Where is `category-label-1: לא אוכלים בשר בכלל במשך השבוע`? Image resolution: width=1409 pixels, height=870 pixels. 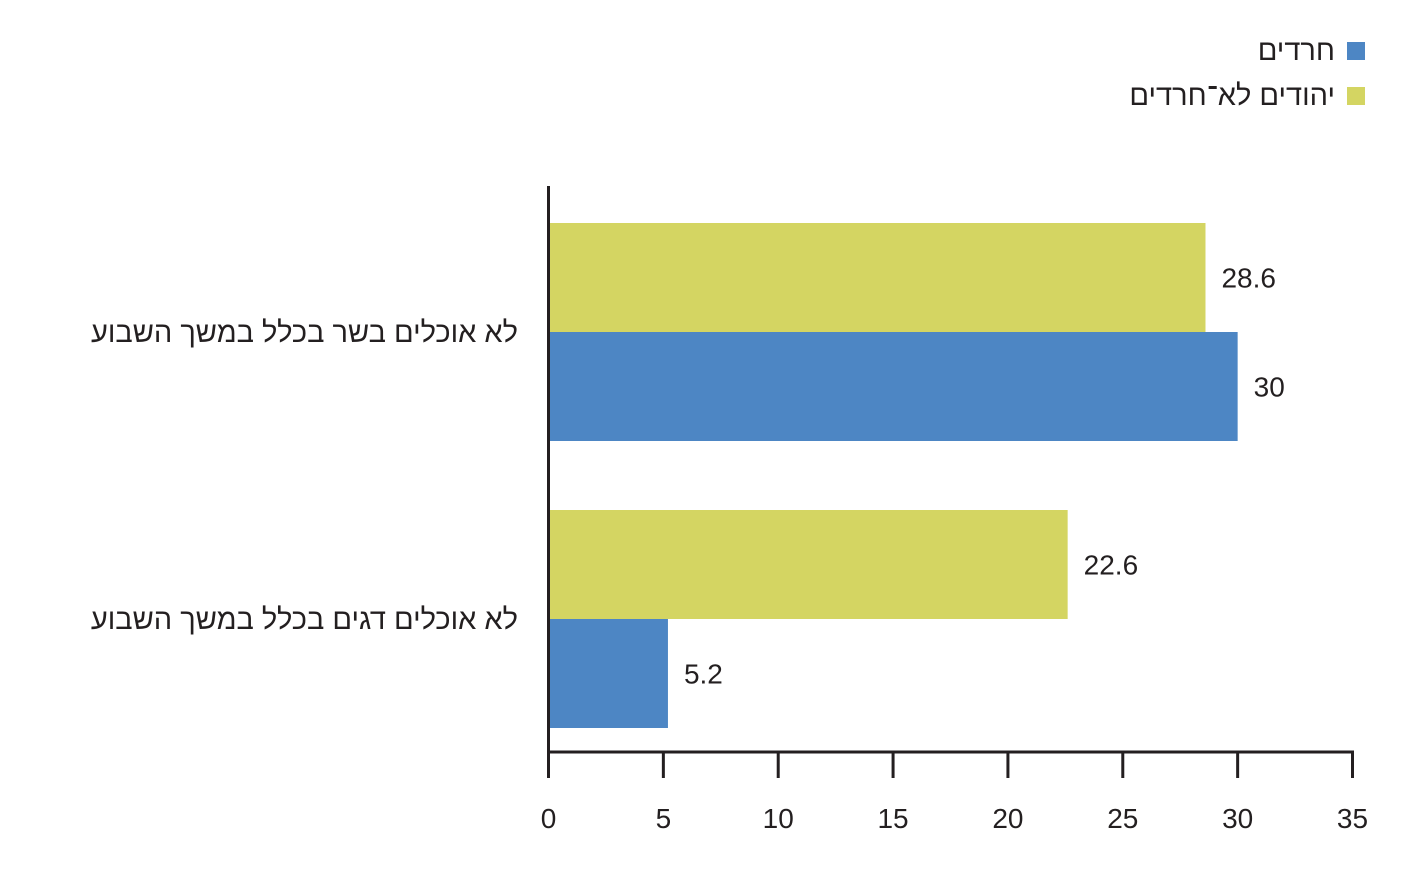 category-label-1: לא אוכלים בשר בכלל במשך השבוע is located at coordinates (304, 333).